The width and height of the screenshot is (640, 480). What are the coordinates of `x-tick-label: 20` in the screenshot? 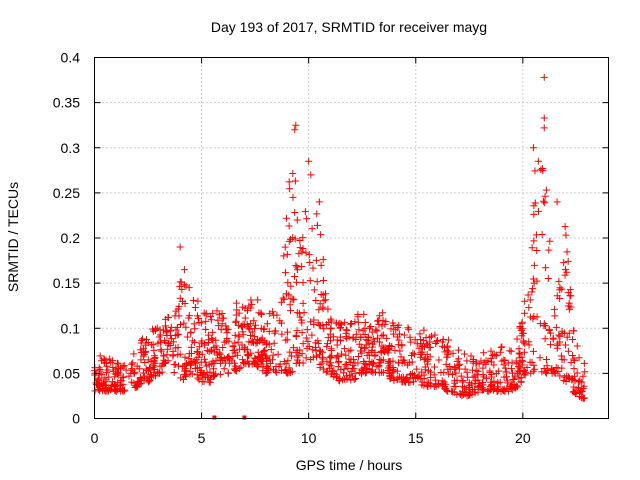 It's located at (523, 438).